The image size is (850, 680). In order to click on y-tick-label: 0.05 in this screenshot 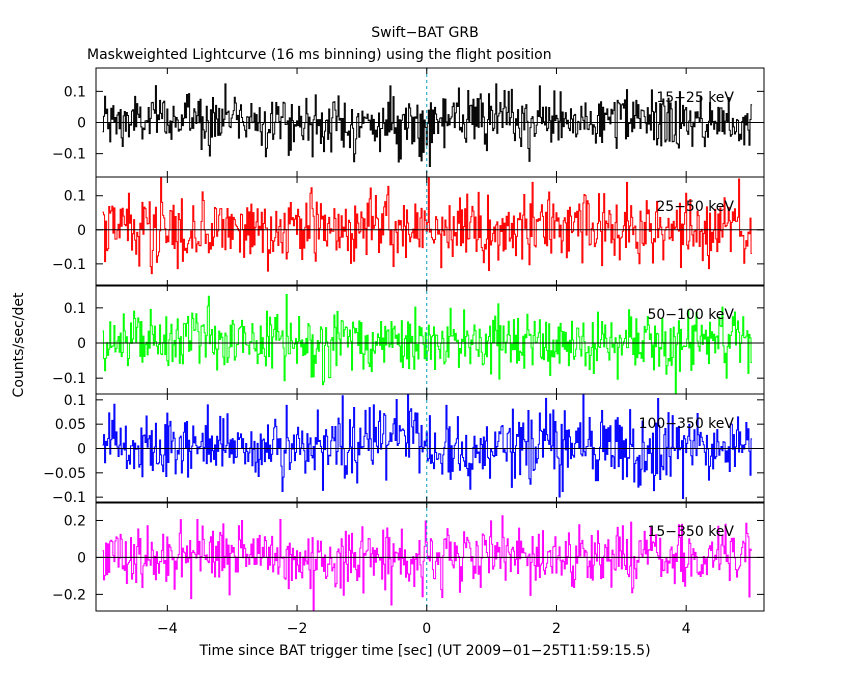, I will do `click(70, 425)`.